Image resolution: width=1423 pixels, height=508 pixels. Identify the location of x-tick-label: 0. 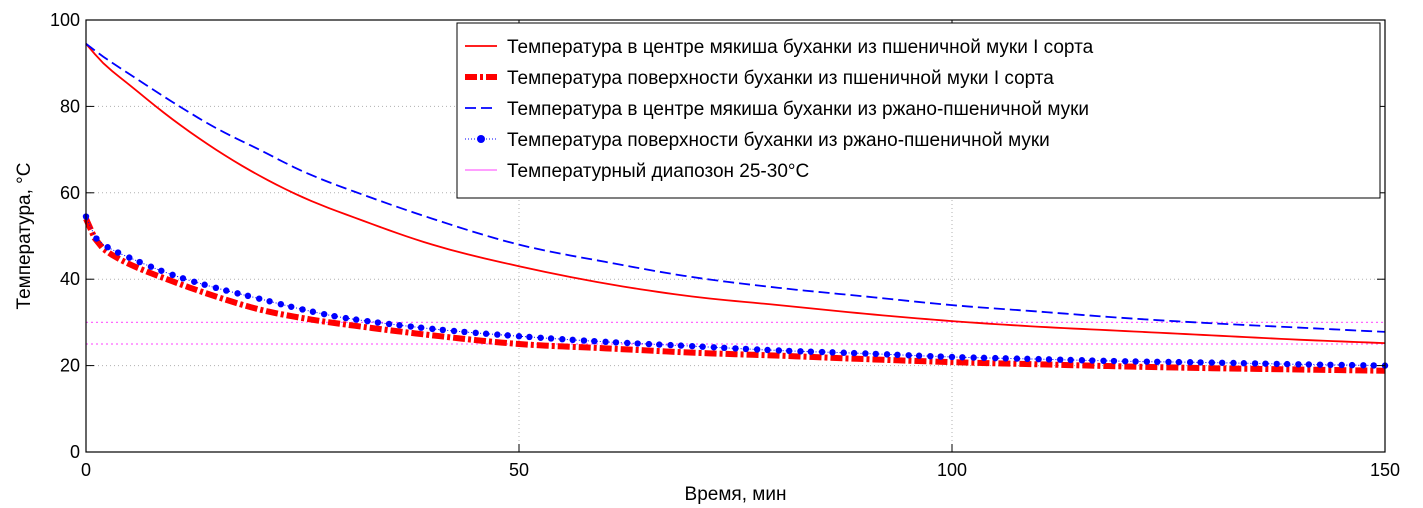
(86, 470).